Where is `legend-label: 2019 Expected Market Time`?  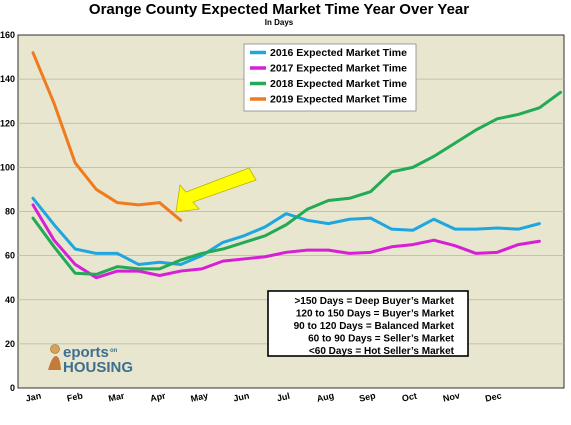
legend-label: 2019 Expected Market Time is located at coordinates (338, 100).